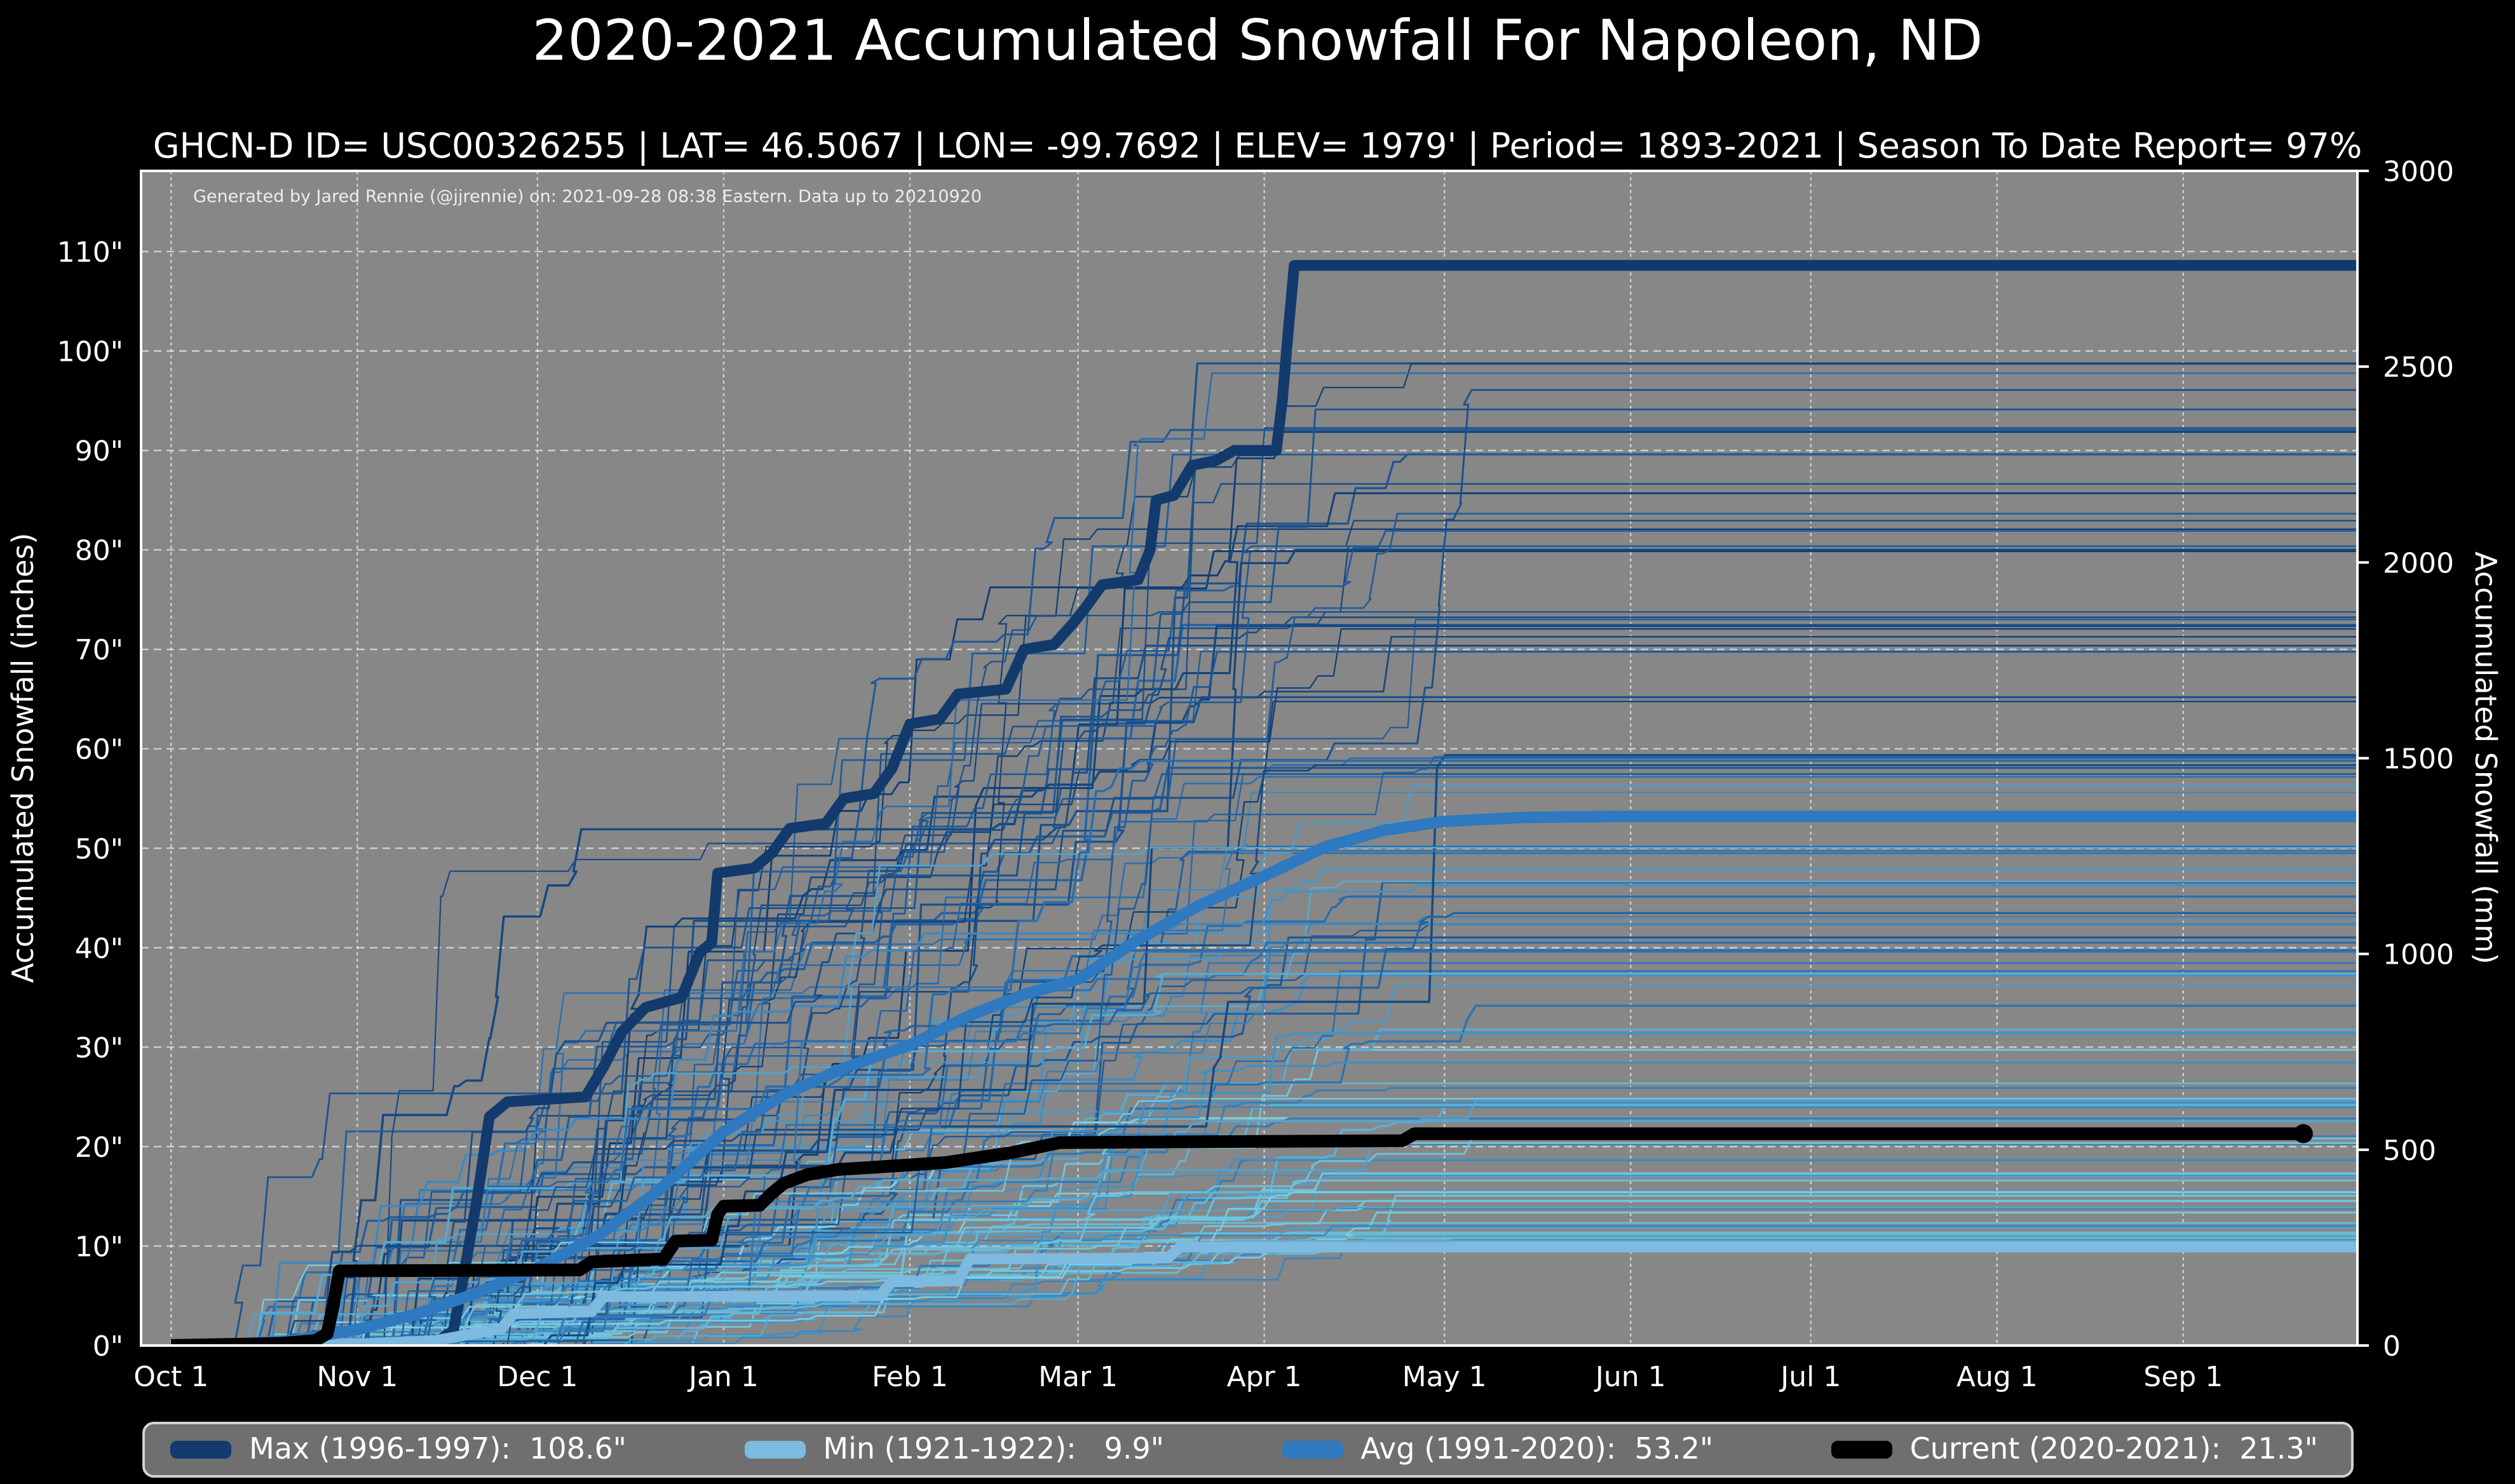  What do you see at coordinates (99, 1247) in the screenshot?
I see `y-left-tick-label: 10"` at bounding box center [99, 1247].